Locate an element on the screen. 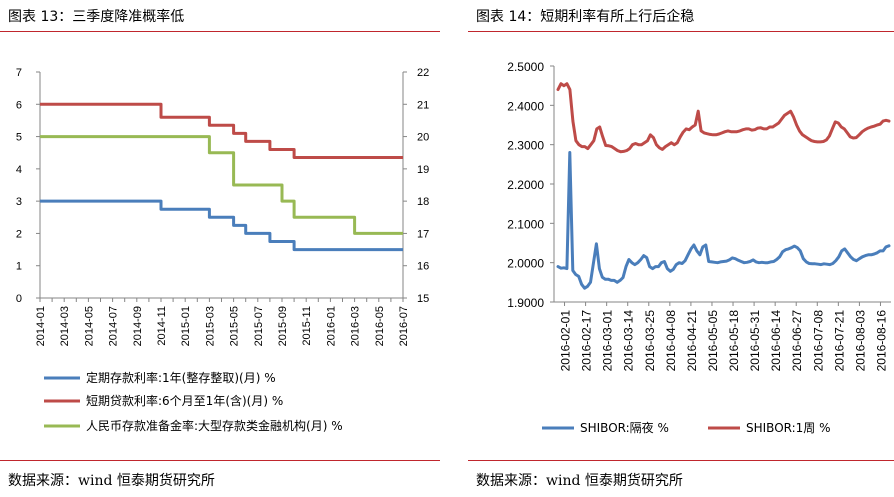 The image size is (894, 497). x-tick-label: 2014-01 is located at coordinates (41, 326).